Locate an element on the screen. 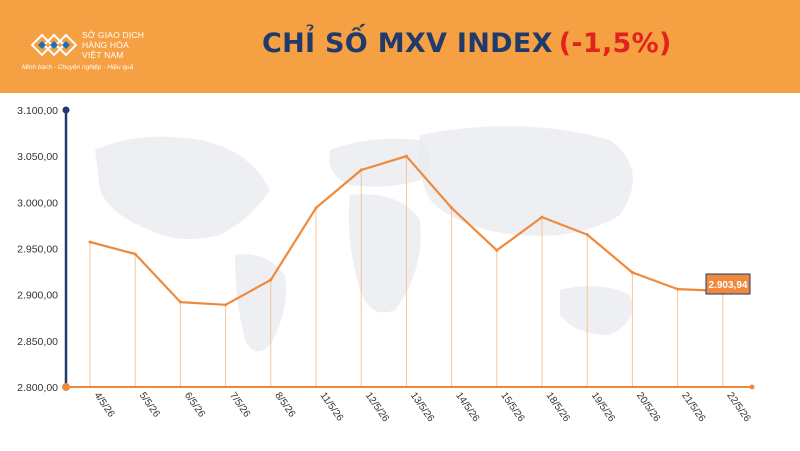 Image resolution: width=800 pixels, height=451 pixels. x-tick-label: 21/5/26 is located at coordinates (693, 407).